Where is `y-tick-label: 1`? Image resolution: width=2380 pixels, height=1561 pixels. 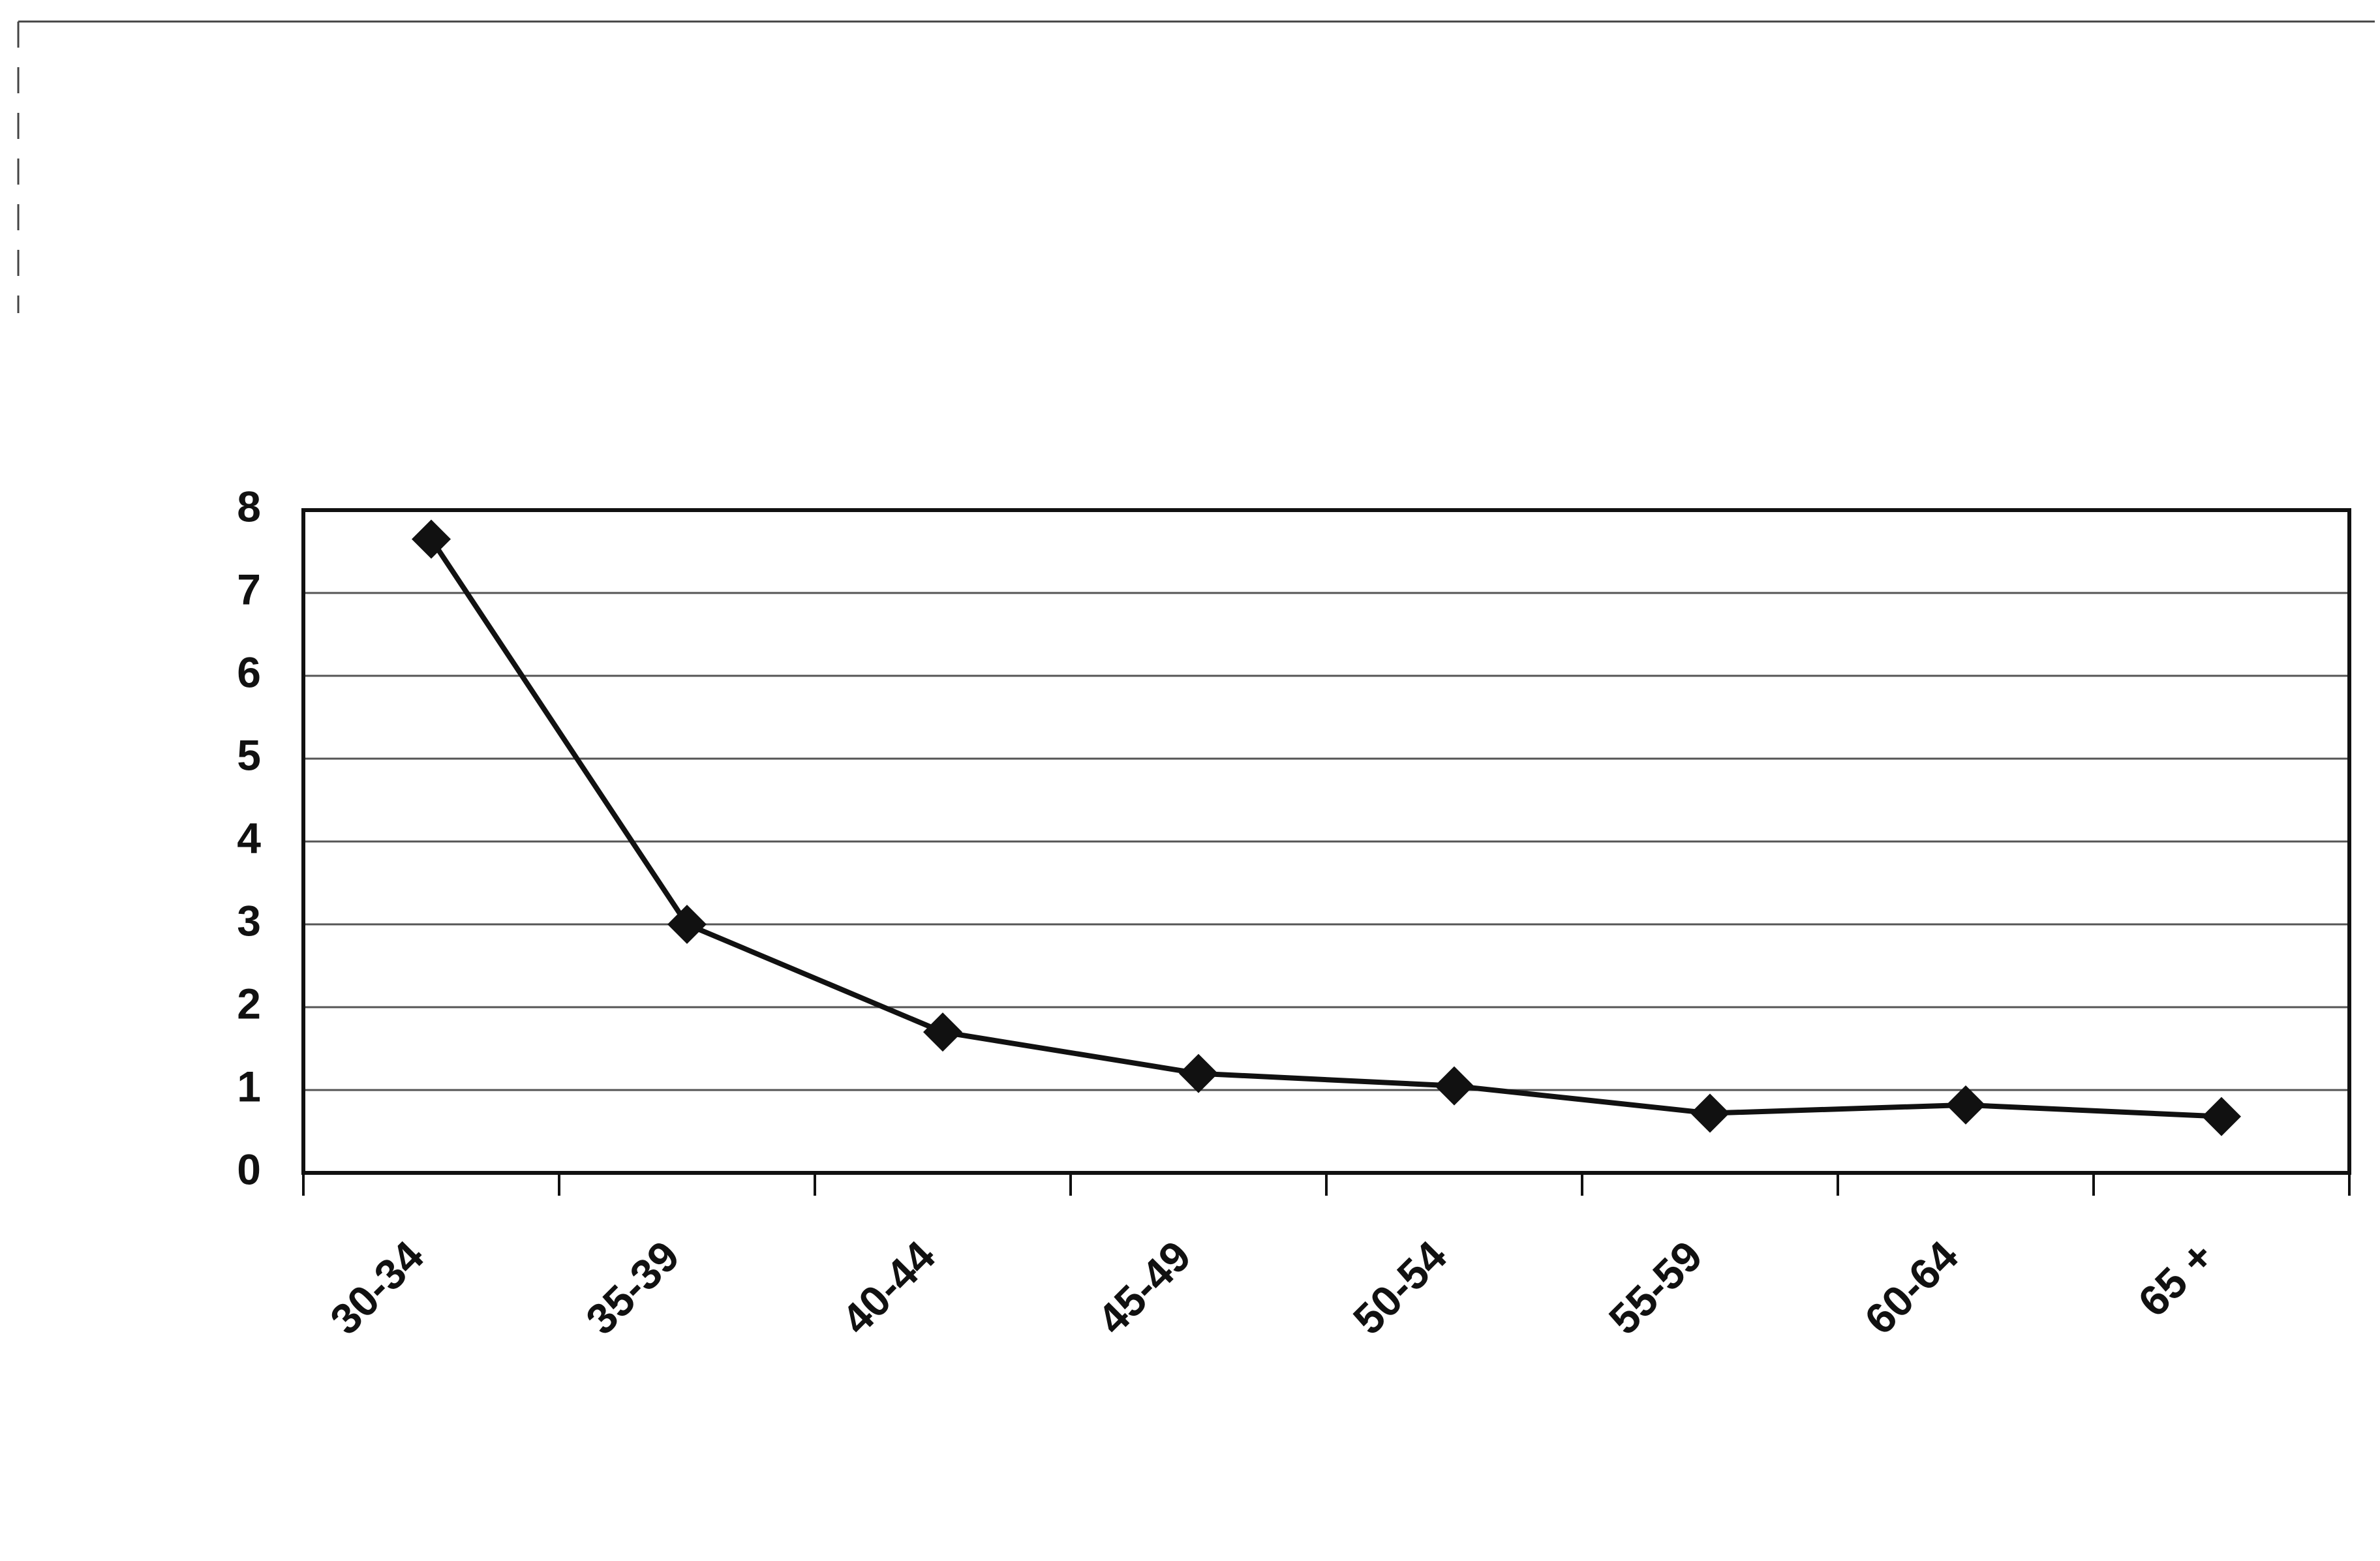 y-tick-label: 1 is located at coordinates (249, 1086).